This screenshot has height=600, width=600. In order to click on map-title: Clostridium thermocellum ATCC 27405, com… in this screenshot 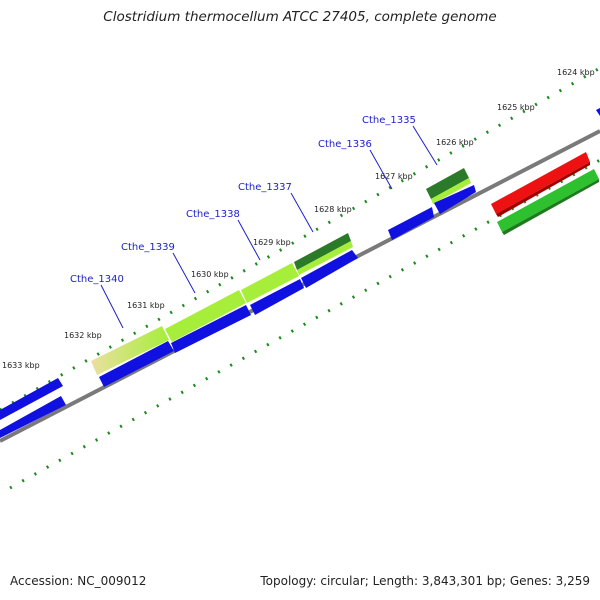, I will do `click(300, 17)`.